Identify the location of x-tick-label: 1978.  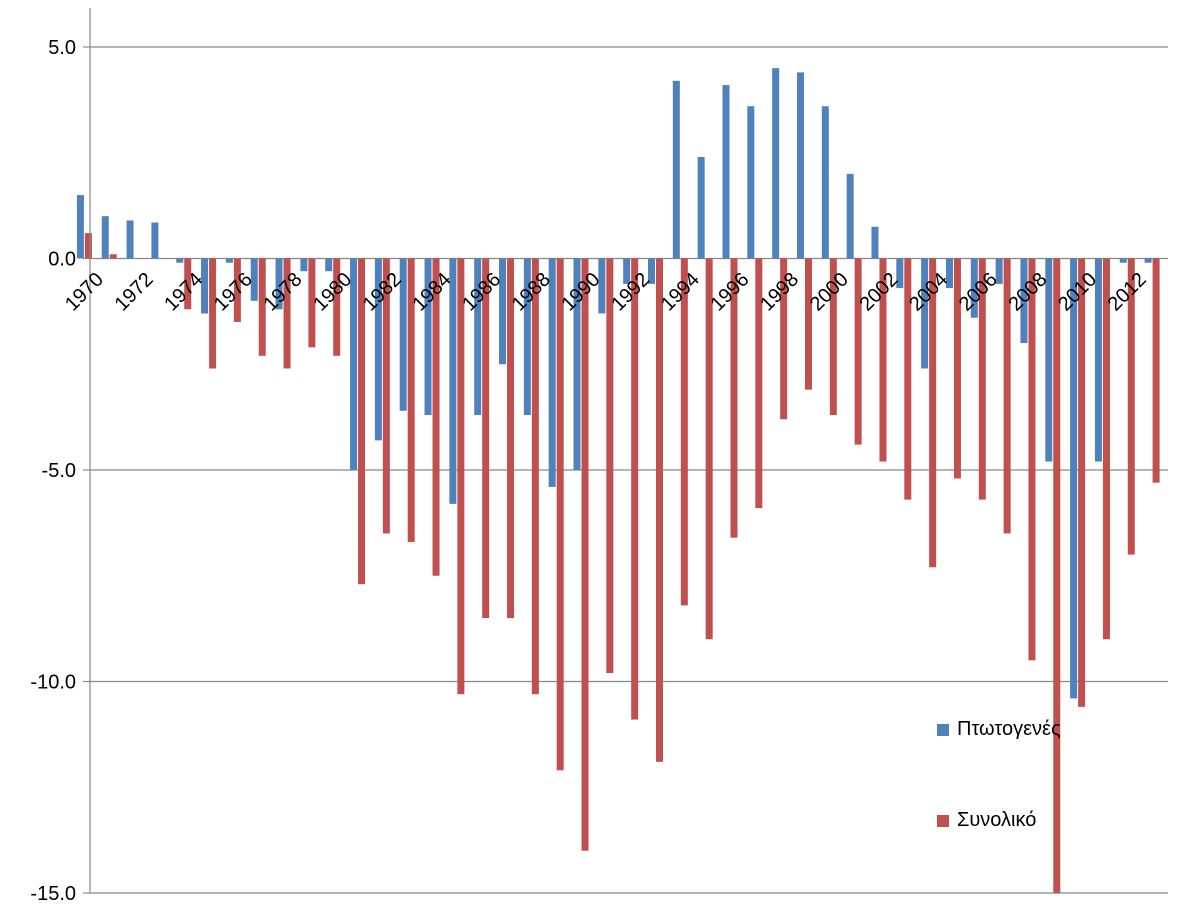
(283, 291).